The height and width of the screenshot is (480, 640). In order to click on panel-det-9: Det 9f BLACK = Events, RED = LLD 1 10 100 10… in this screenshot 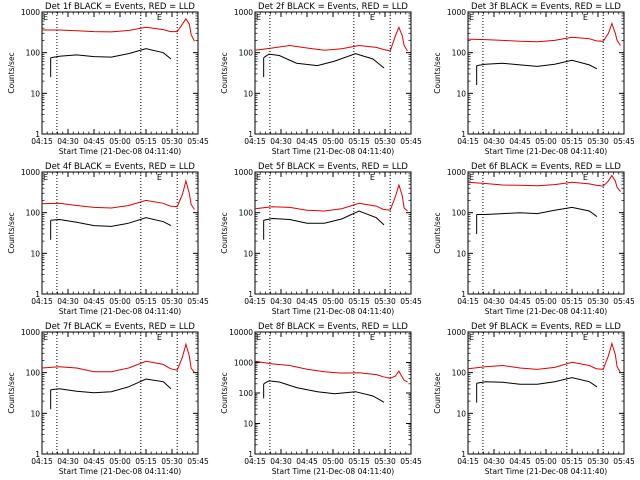, I will do `click(534, 399)`.